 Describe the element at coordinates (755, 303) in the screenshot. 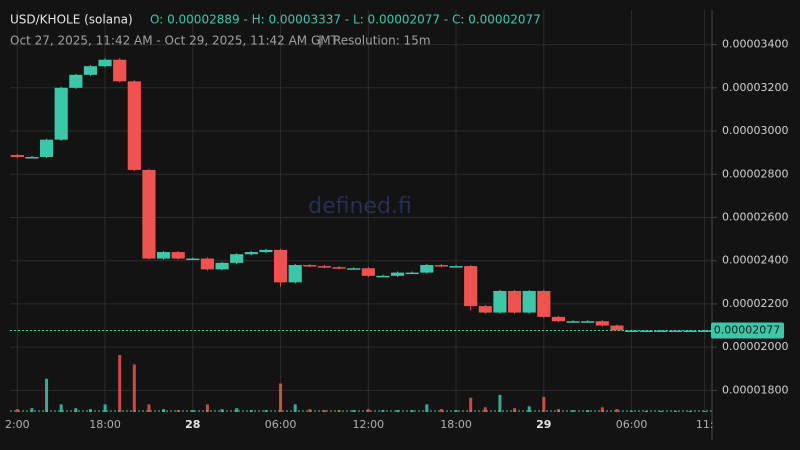

I see `y-tick-label: 0.00002200` at that location.